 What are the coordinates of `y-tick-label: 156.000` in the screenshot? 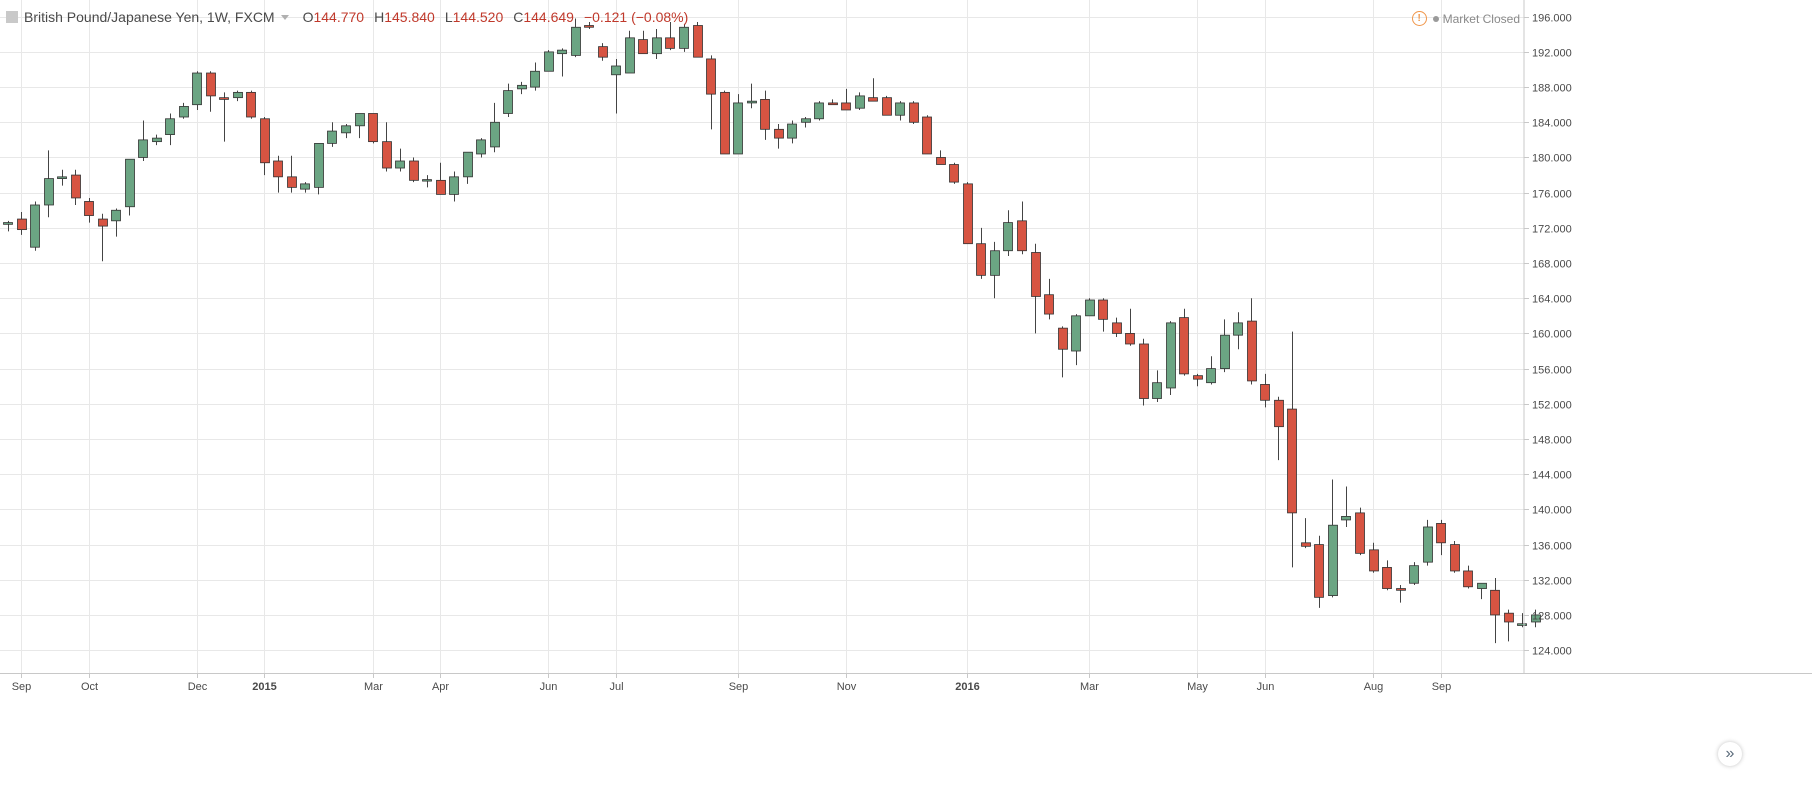 It's located at (1552, 371).